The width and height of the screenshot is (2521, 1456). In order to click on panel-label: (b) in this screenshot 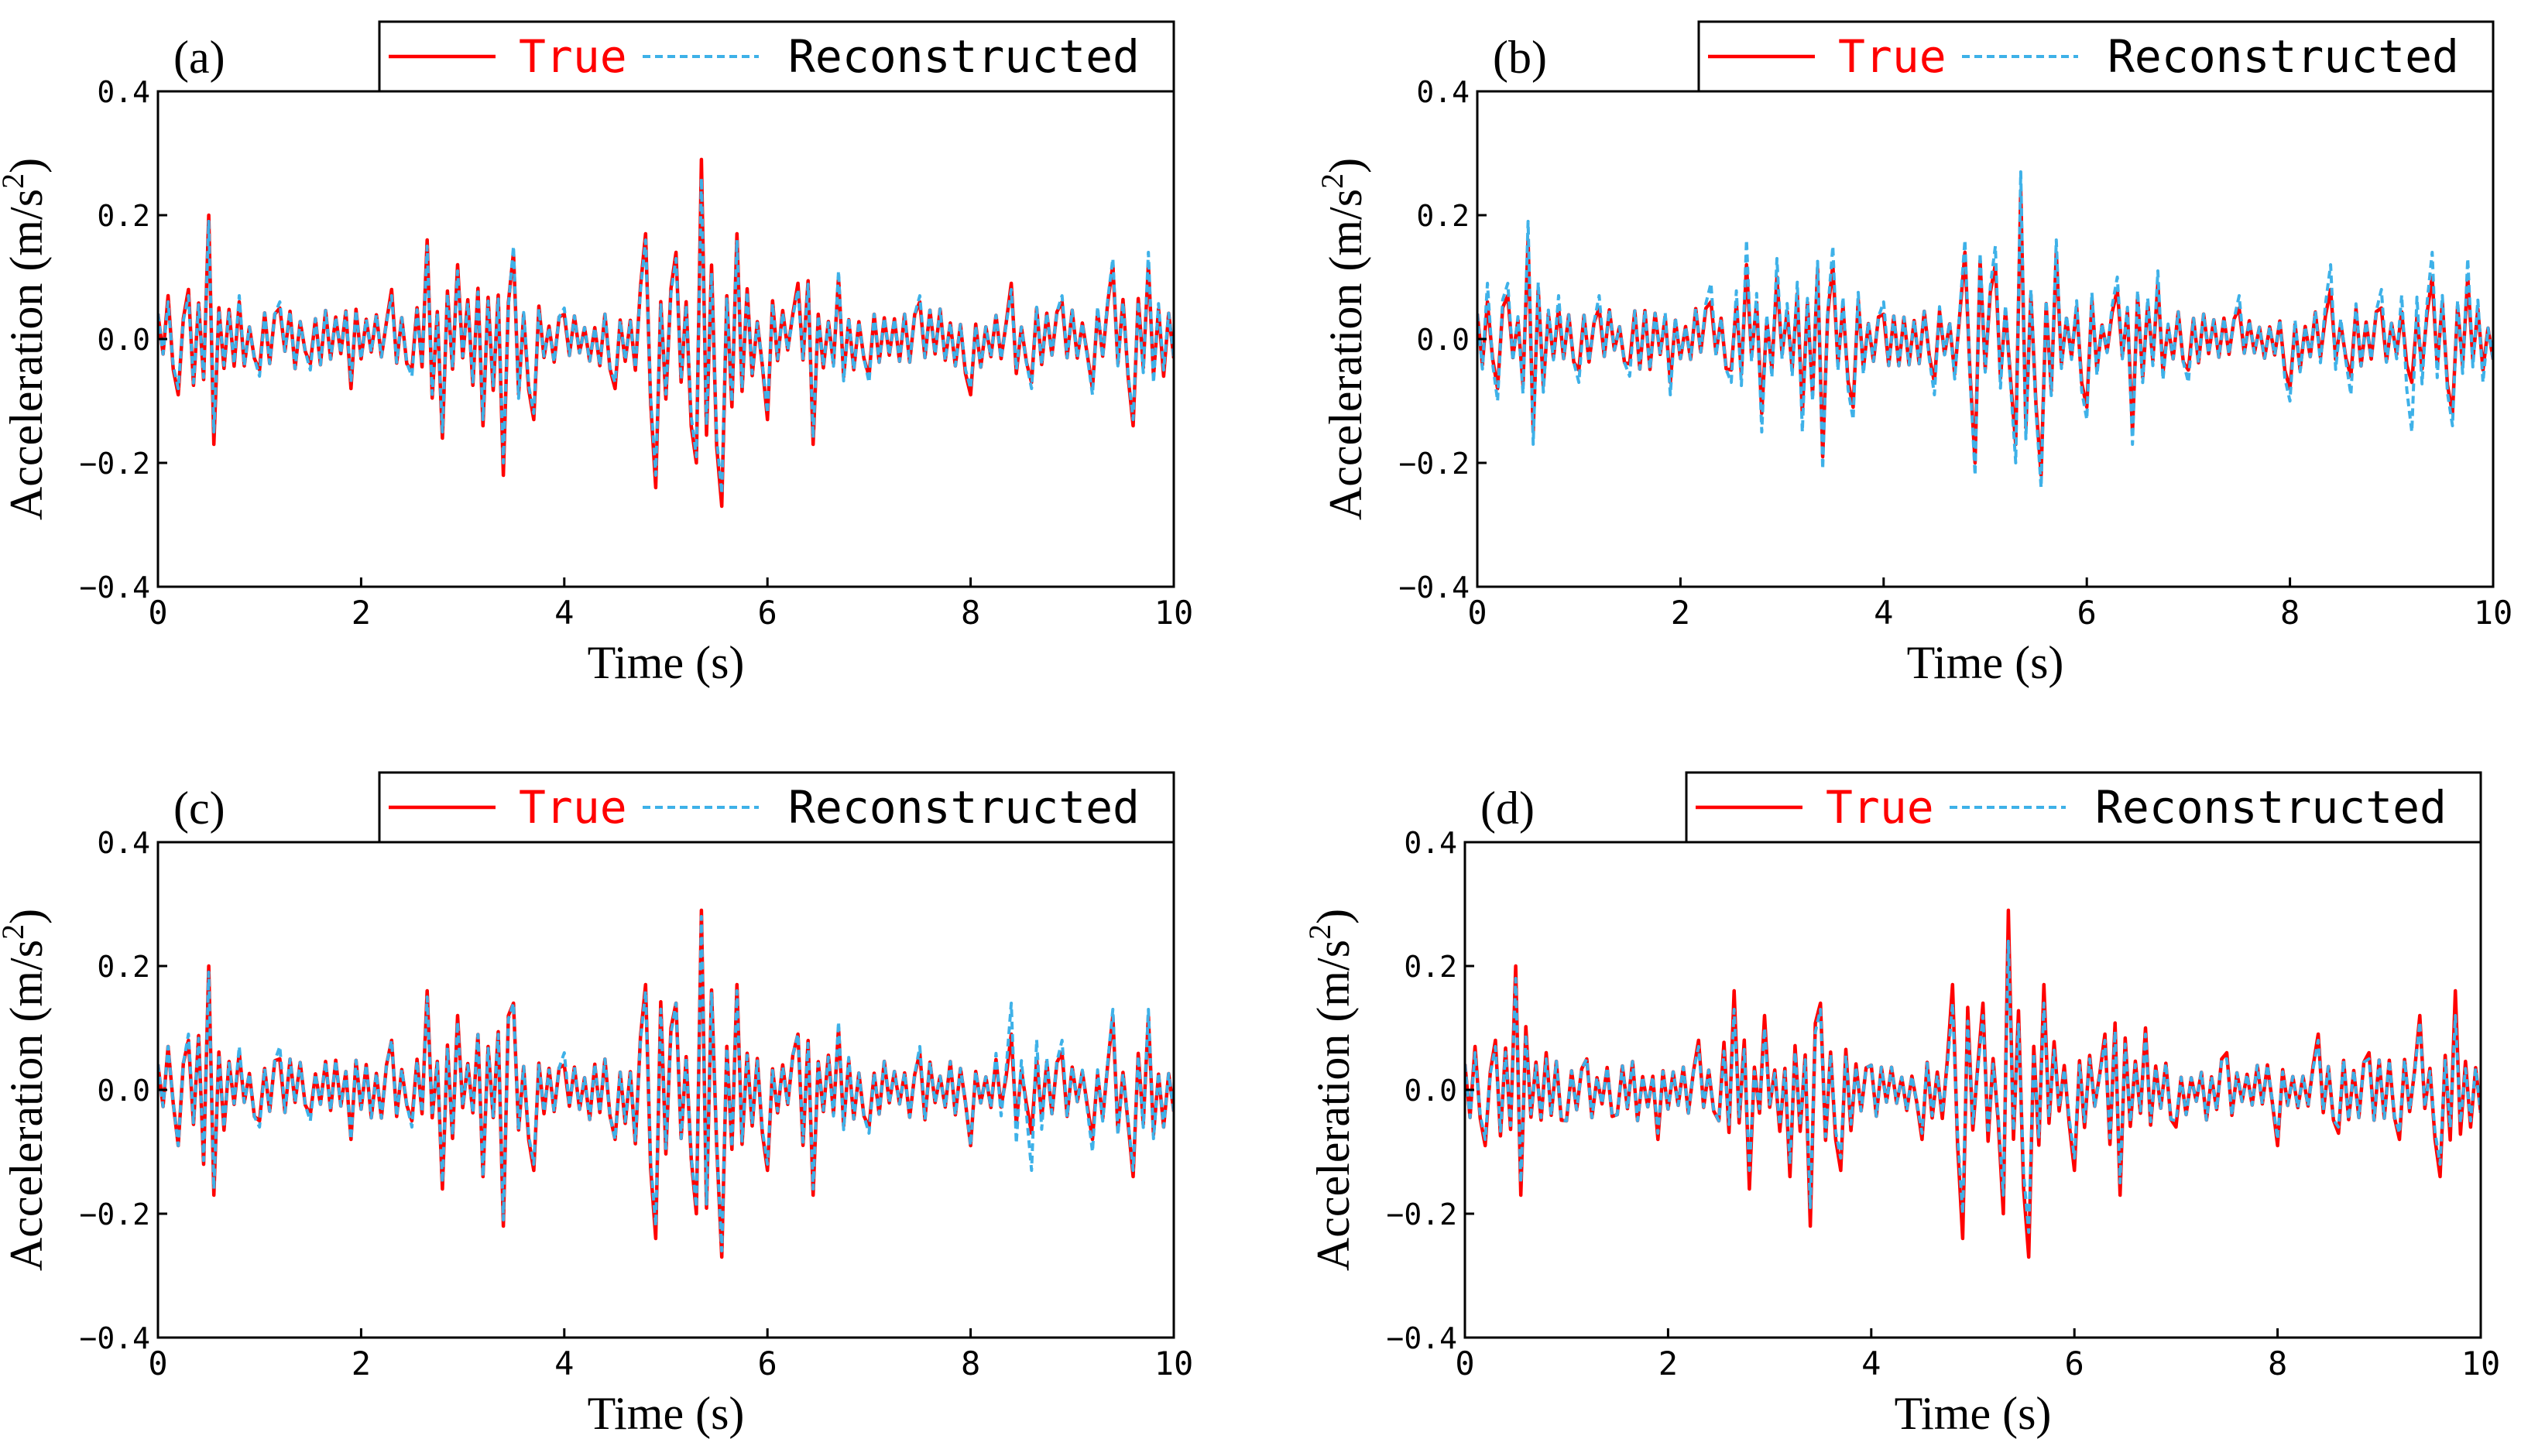, I will do `click(1520, 57)`.